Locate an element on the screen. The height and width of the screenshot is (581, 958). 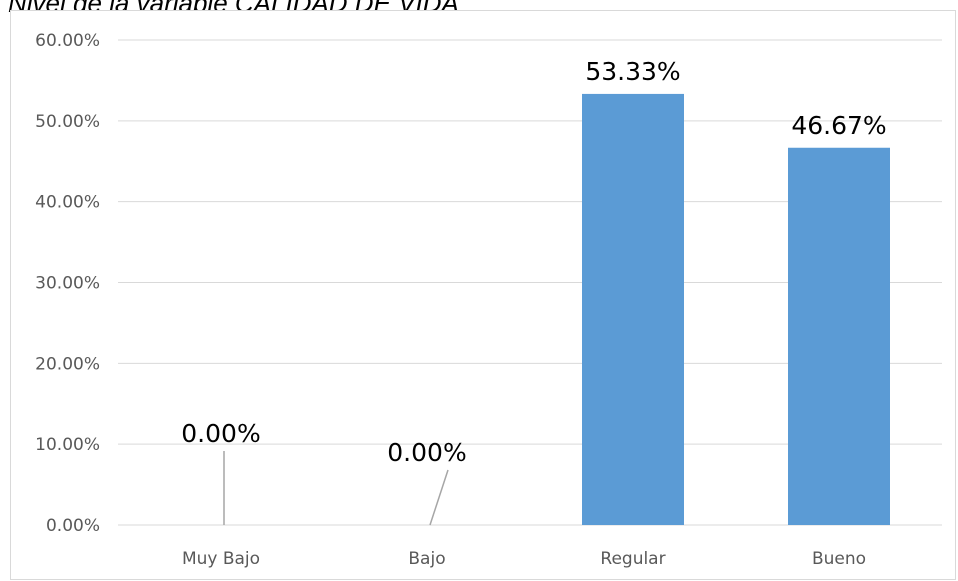
bar-bueno is located at coordinates (839, 336).